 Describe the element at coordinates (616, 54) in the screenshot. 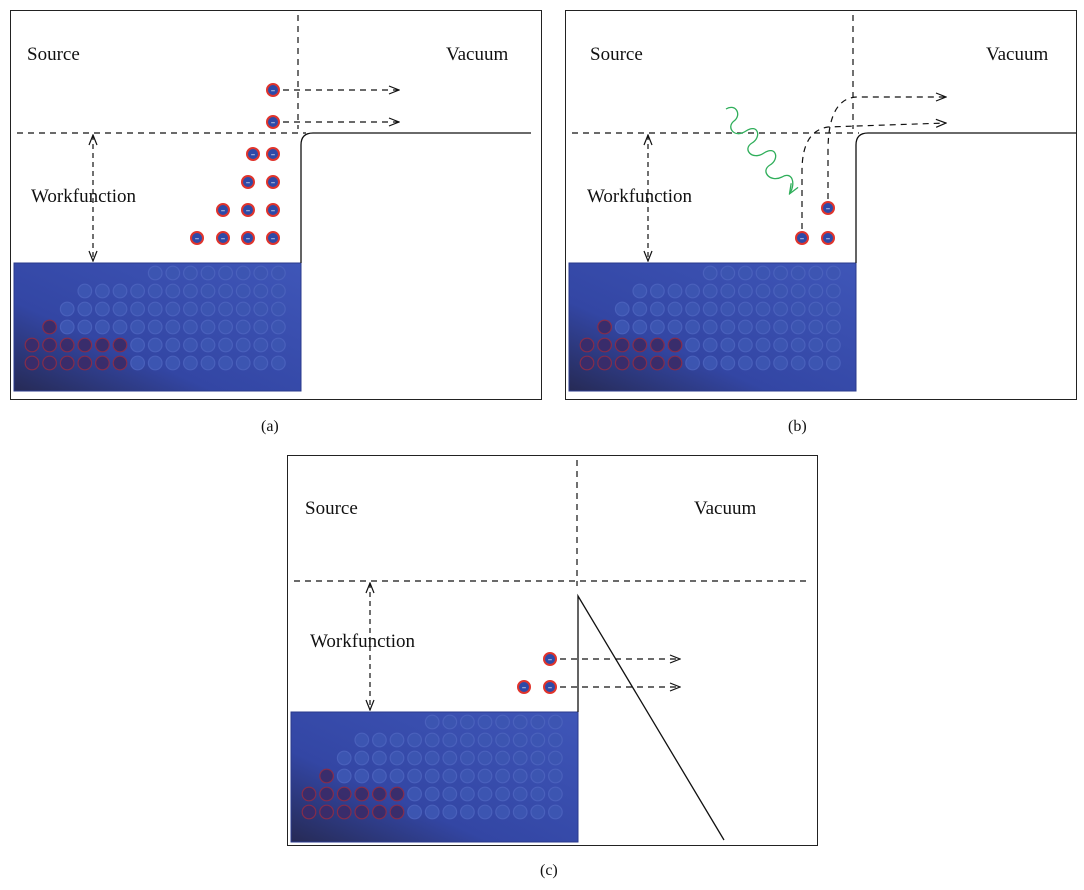

I see `source-label: Source` at that location.